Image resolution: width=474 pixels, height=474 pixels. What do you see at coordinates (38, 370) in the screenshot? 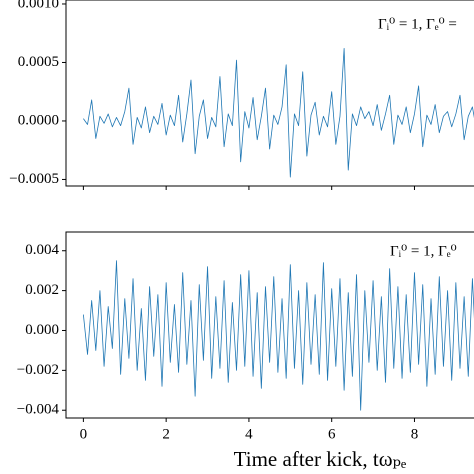
I see `y-tick-label: −0.002` at bounding box center [38, 370].